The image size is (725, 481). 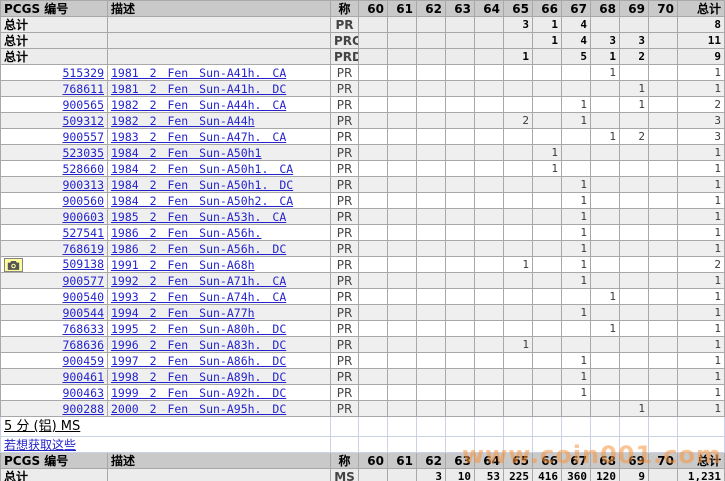 What do you see at coordinates (199, 136) in the screenshot?
I see `description-link: 1983 2 Fen Sun-A47h. CA` at bounding box center [199, 136].